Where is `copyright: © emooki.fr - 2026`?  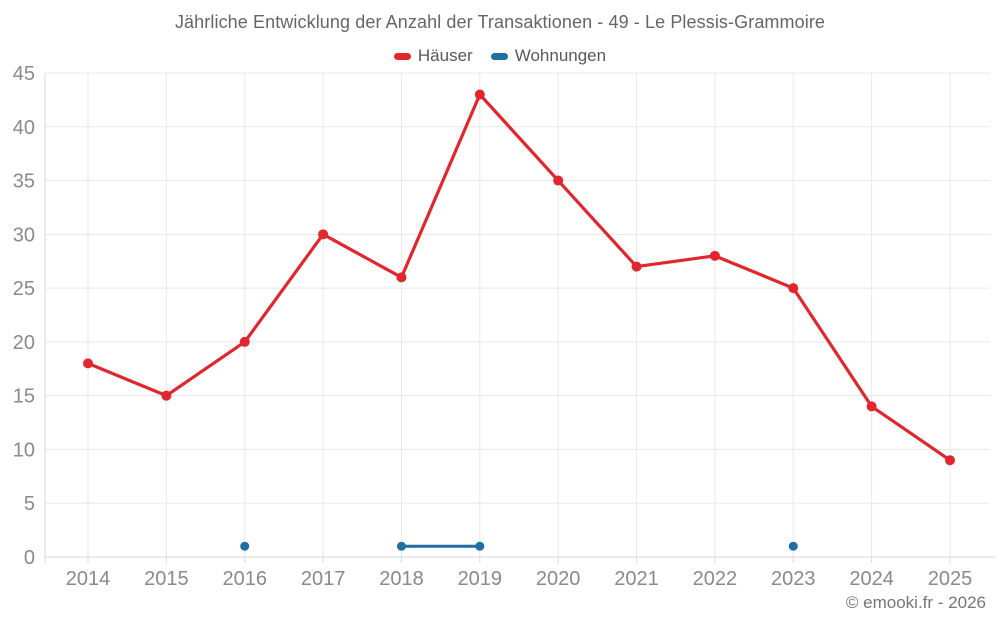
copyright: © emooki.fr - 2026 is located at coordinates (915, 602).